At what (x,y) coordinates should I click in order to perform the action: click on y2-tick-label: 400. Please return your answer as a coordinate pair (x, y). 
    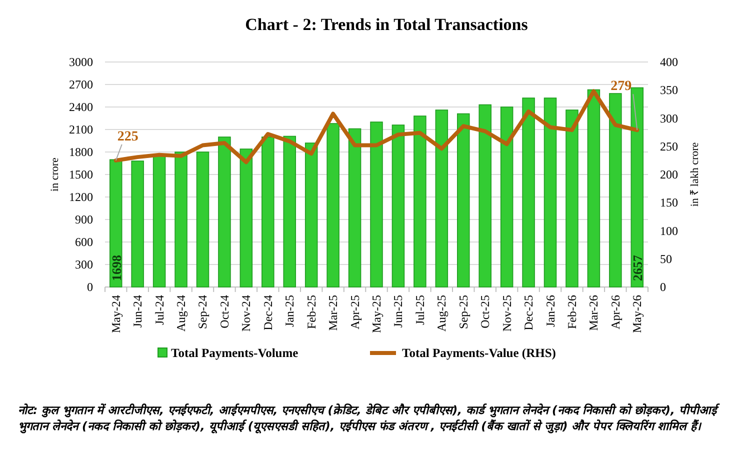
    Looking at the image, I should click on (669, 62).